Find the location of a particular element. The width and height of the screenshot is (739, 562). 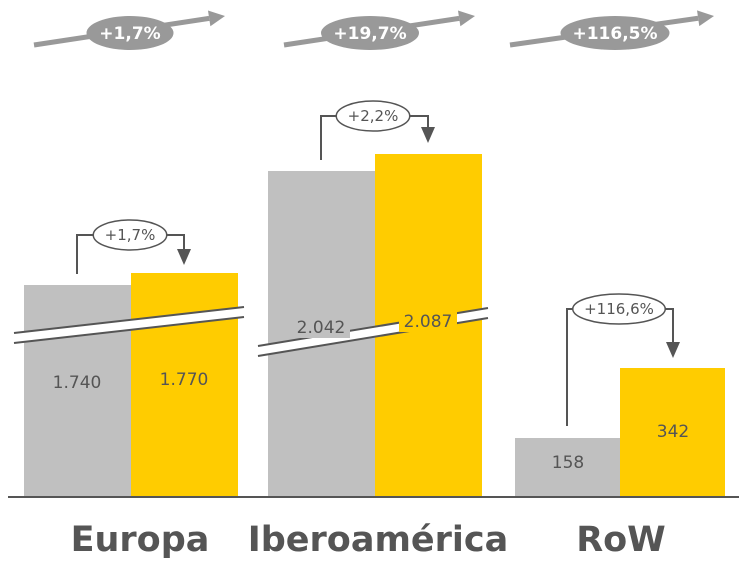

trend-arrows: +1,7% +19,7% +116,5% is located at coordinates (373, 30).